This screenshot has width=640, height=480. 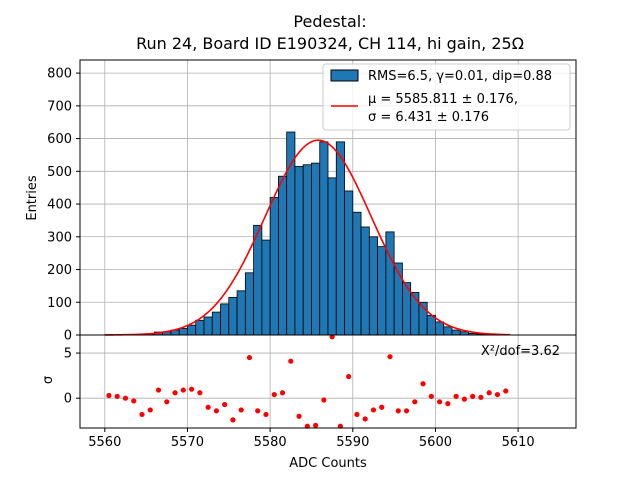 I want to click on y-axis-label-entries: Entries, so click(x=32, y=198).